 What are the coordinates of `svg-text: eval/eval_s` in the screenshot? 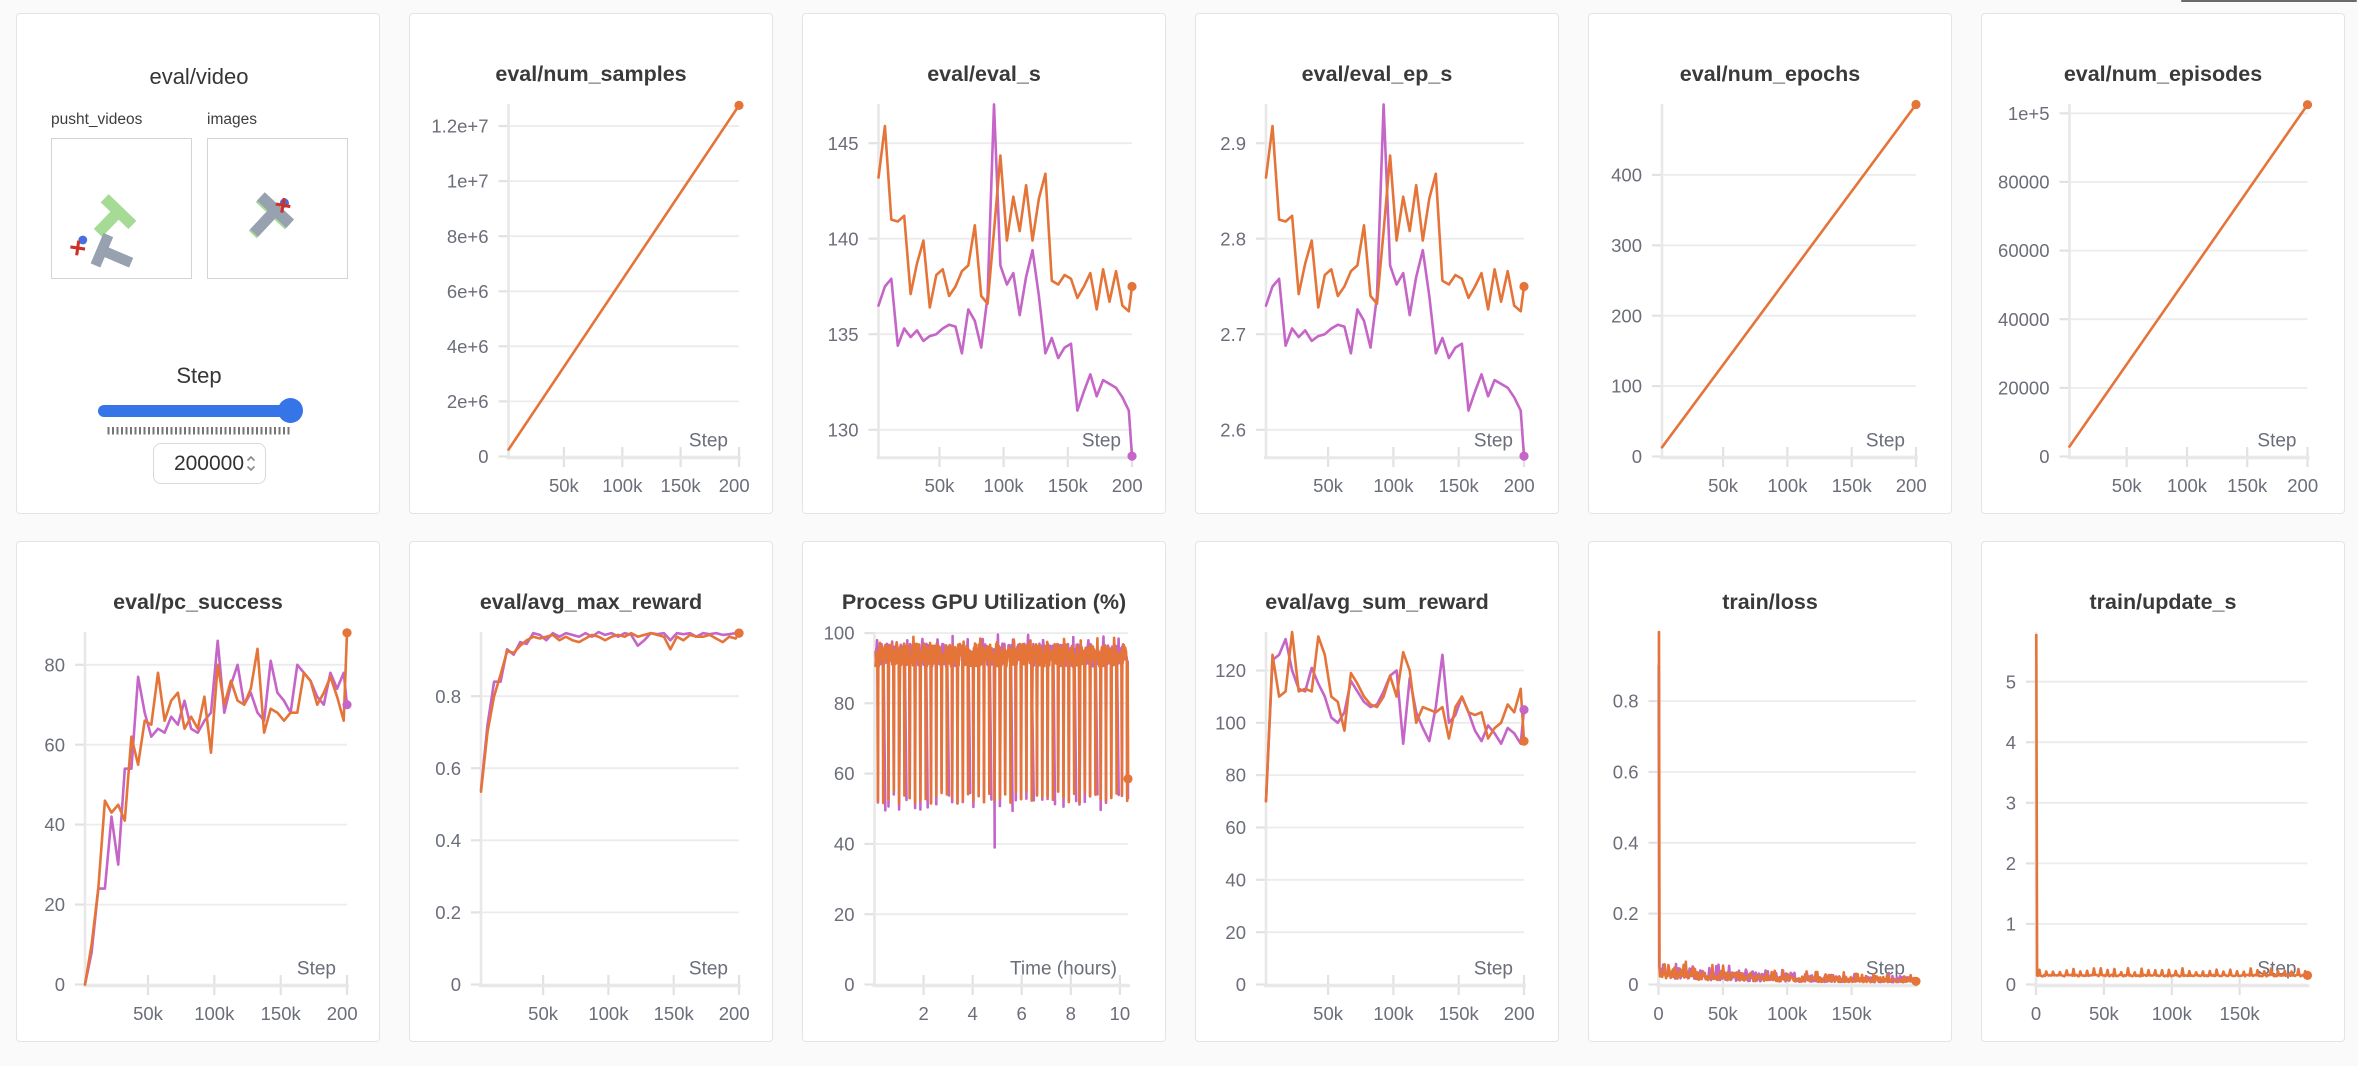 It's located at (984, 74).